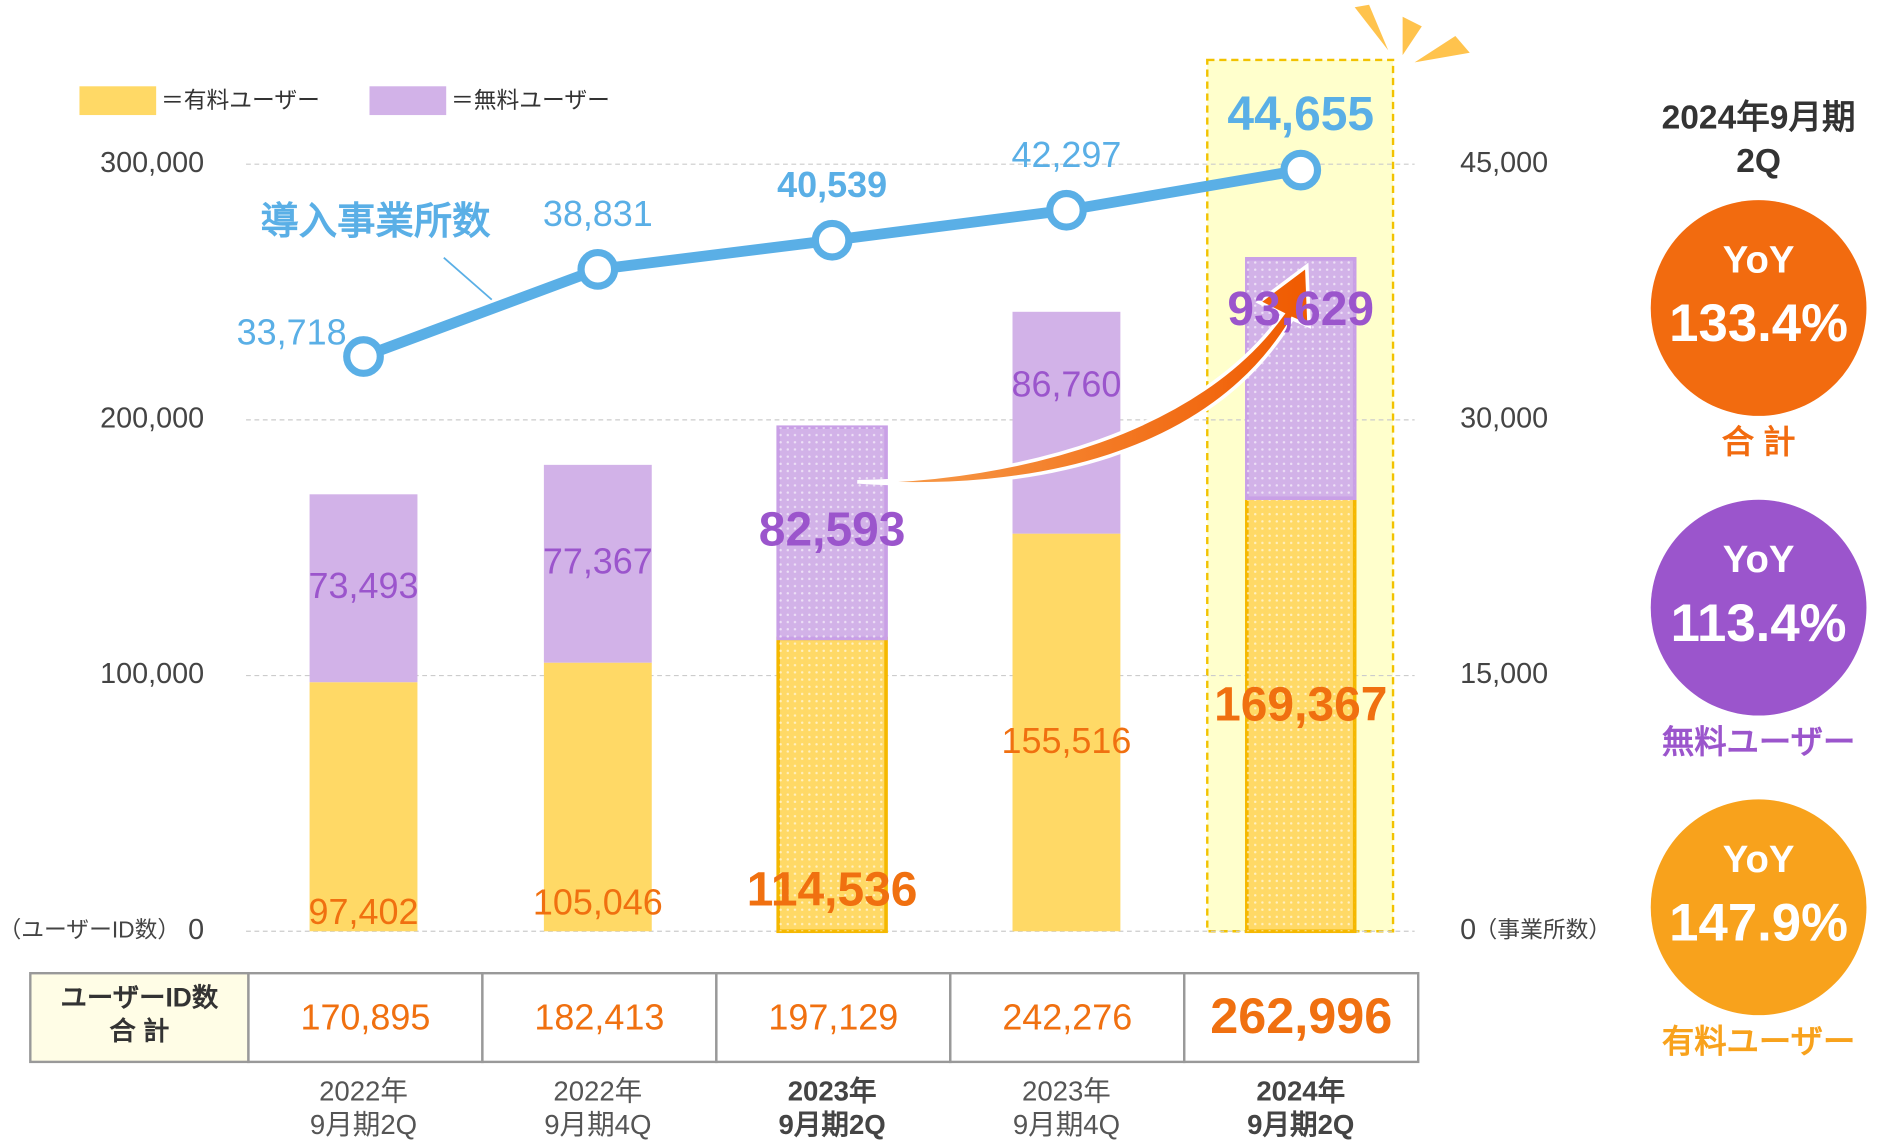  What do you see at coordinates (139, 1031) in the screenshot?
I see `table-header: 合 計` at bounding box center [139, 1031].